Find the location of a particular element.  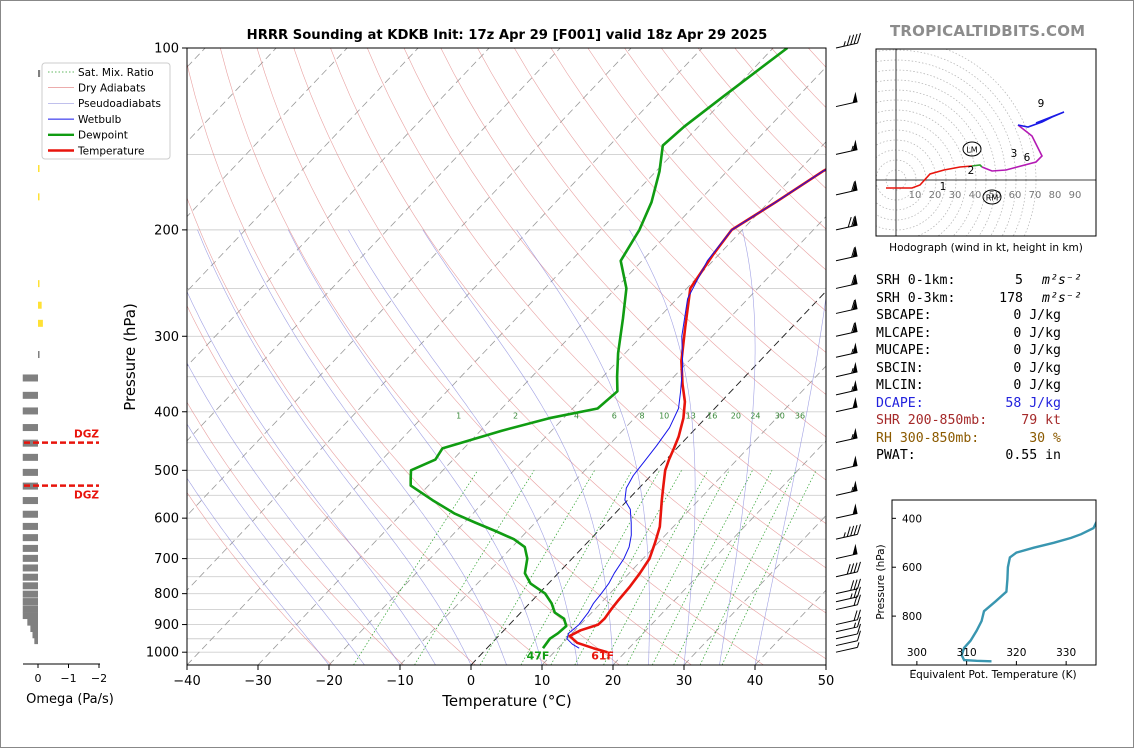

omega-axis-label: Omega (Pa/s) is located at coordinates (70, 699).